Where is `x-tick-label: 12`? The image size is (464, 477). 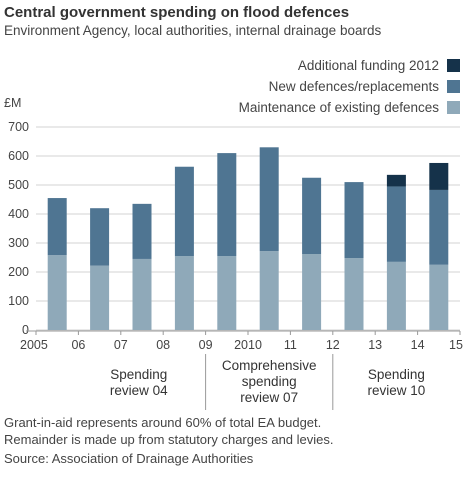 x-tick-label: 12 is located at coordinates (333, 345).